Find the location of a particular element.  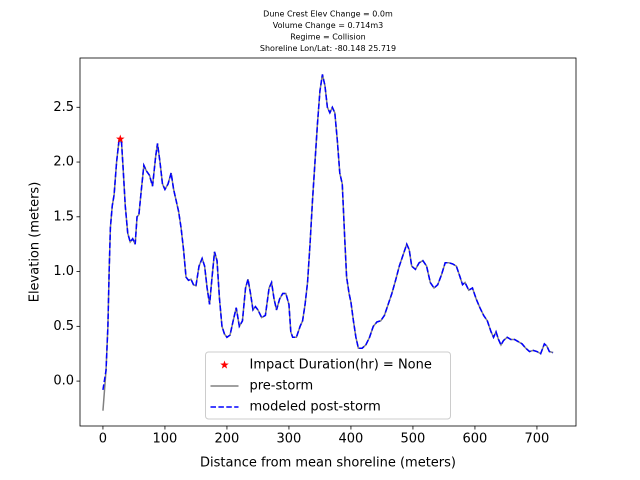

y-tick-label: 1.0 is located at coordinates (63, 271).